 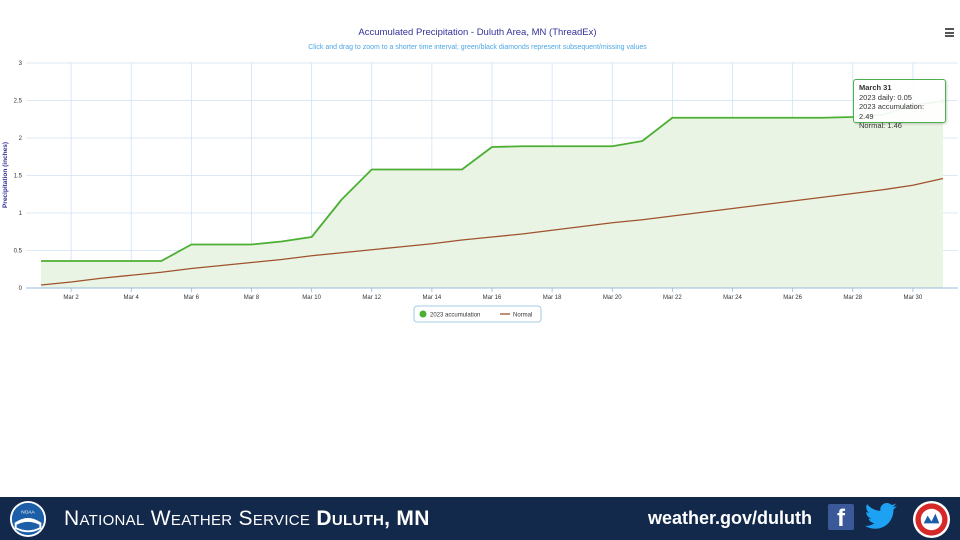 I want to click on y-axis-label: Precipitation (inches), so click(x=5, y=175).